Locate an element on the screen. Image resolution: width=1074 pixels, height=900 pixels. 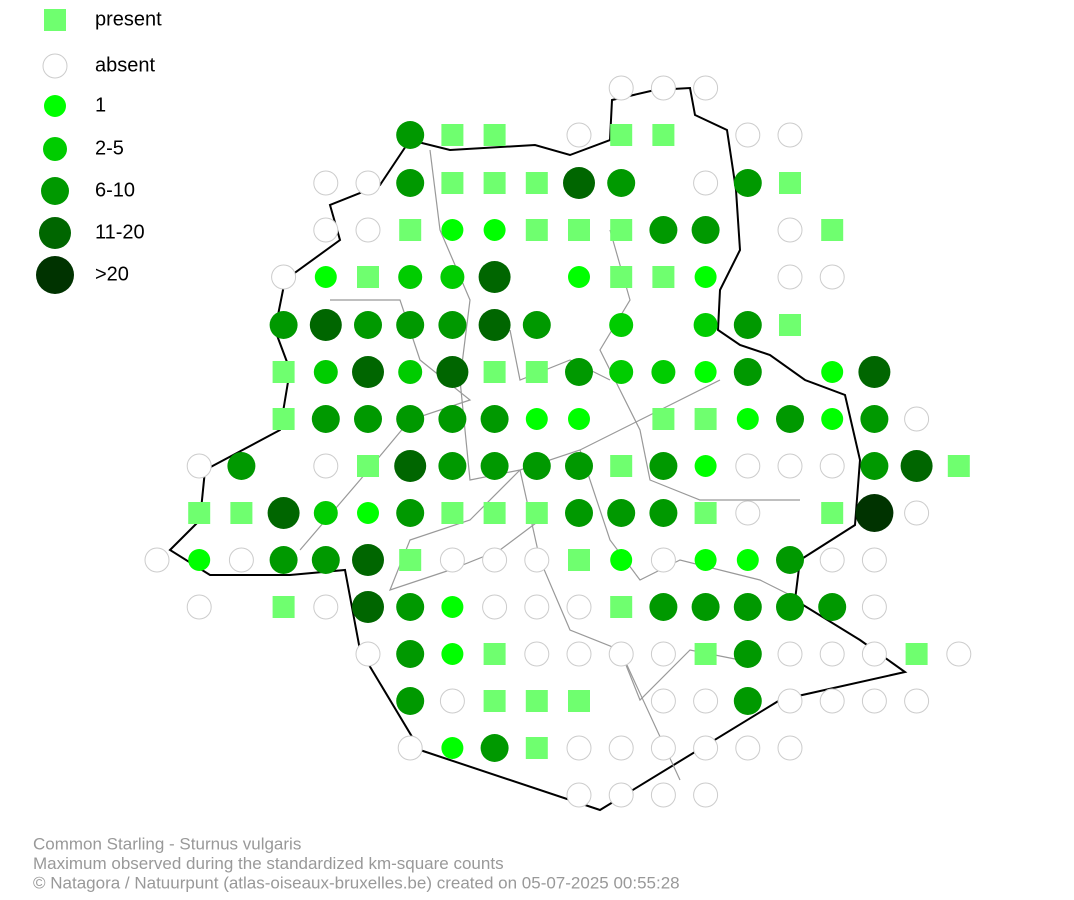
footer-line: Common Starling - Sturnus vulgaris is located at coordinates (167, 843).